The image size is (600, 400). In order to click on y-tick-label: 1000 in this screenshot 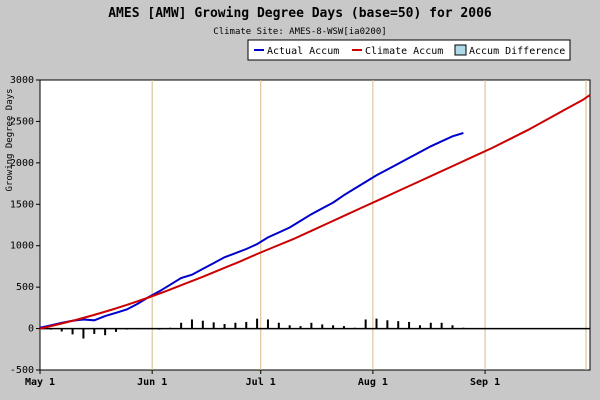, I will do `click(22, 246)`.